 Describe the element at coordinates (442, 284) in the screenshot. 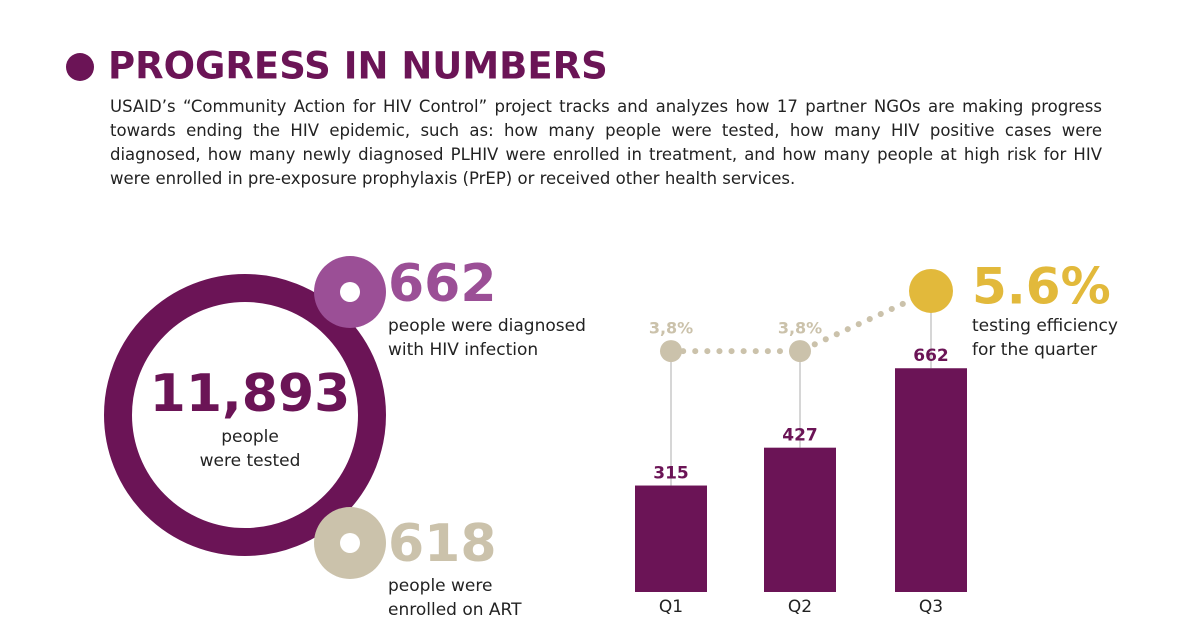

I see `diagnosed-value: 662` at that location.